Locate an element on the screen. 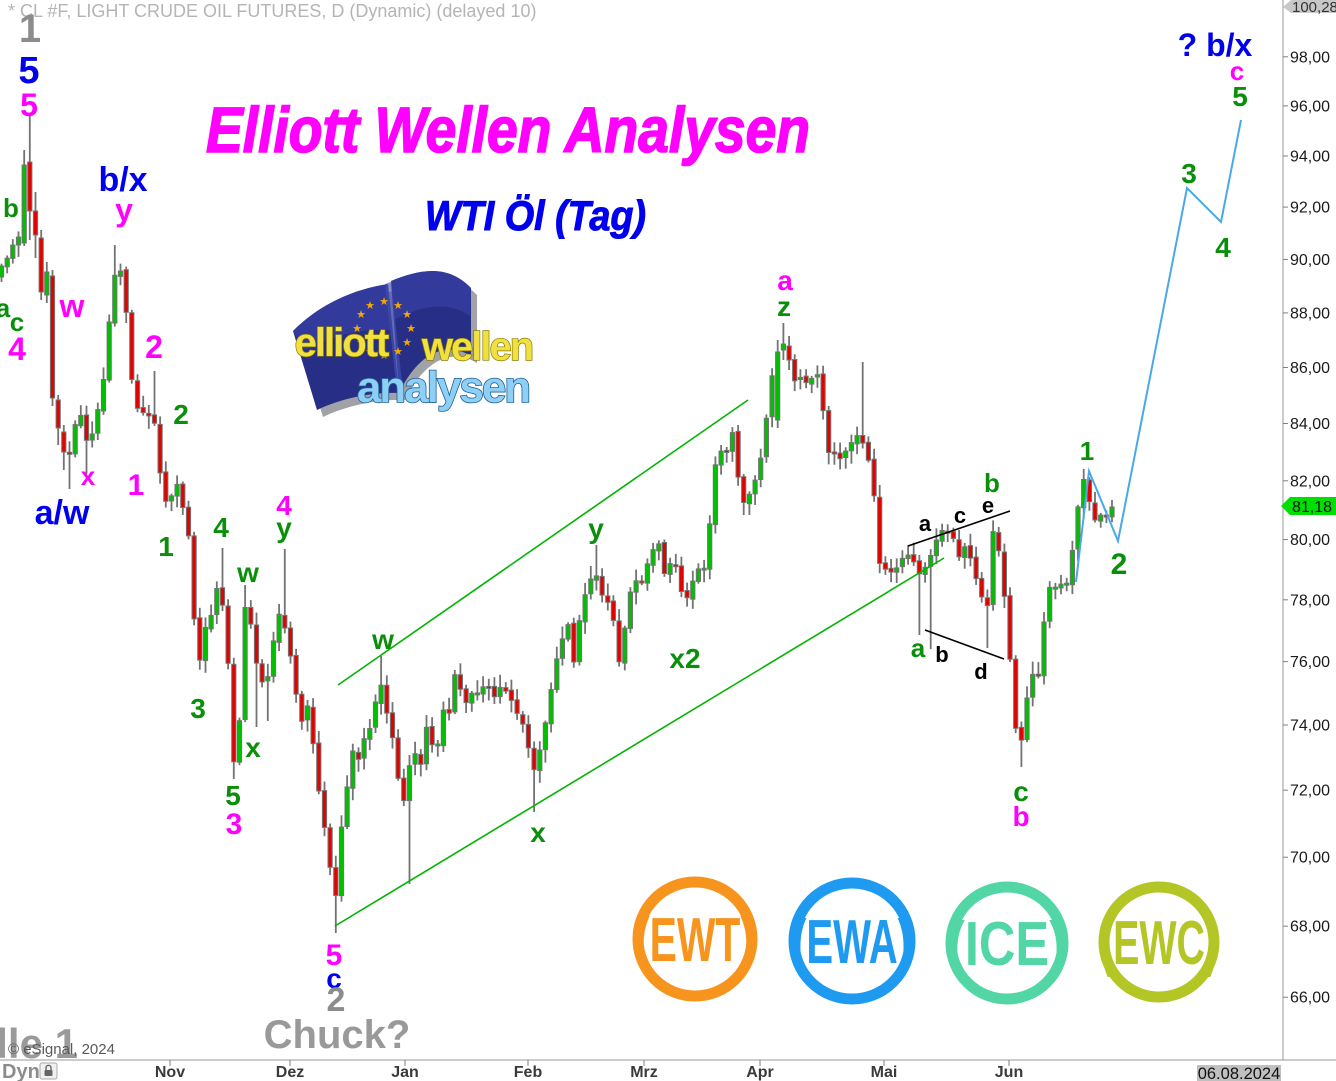 The image size is (1336, 1081). svg-text: 70,00 is located at coordinates (1310, 858).